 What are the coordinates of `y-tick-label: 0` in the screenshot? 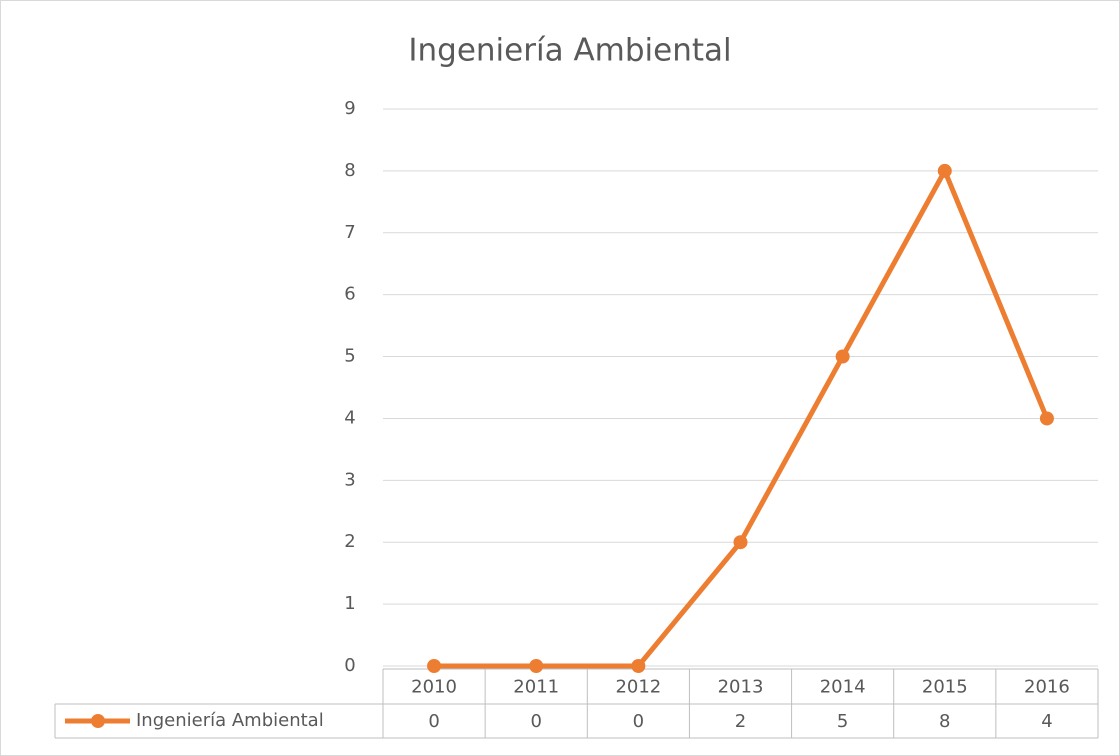 It's located at (349, 665).